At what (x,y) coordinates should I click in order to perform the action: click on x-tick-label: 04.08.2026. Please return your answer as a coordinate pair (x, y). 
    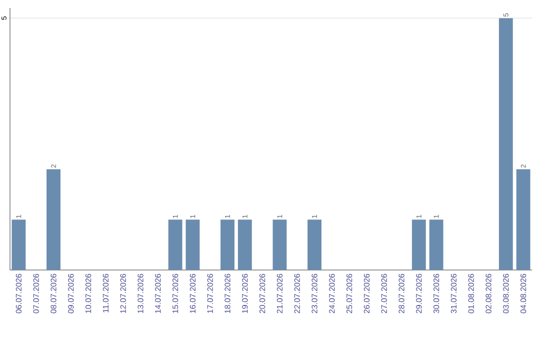
    Looking at the image, I should click on (523, 294).